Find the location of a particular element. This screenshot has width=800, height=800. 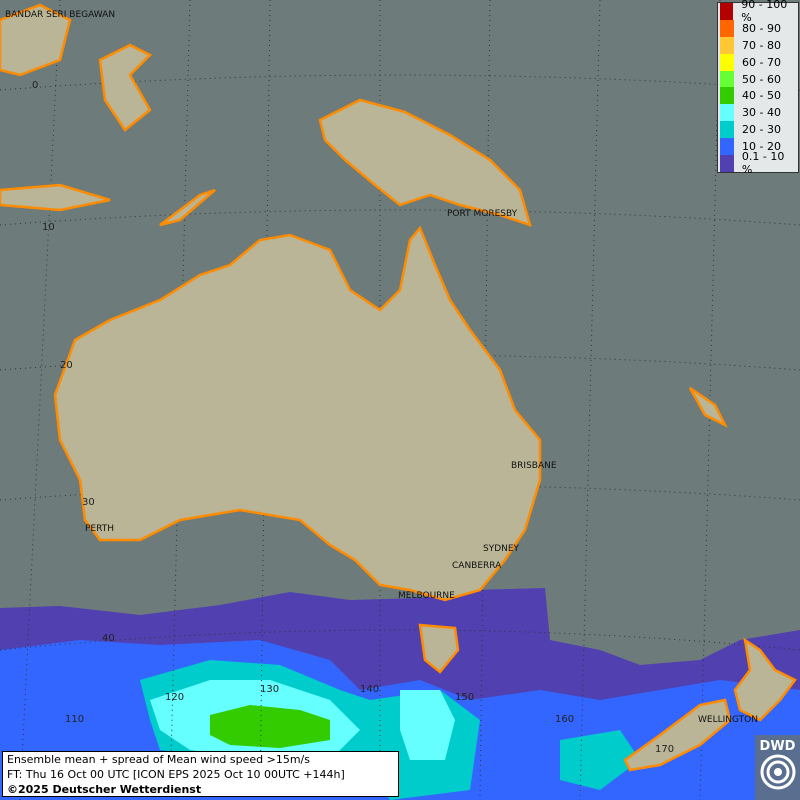

dwd-logo: DWD is located at coordinates (777, 767).